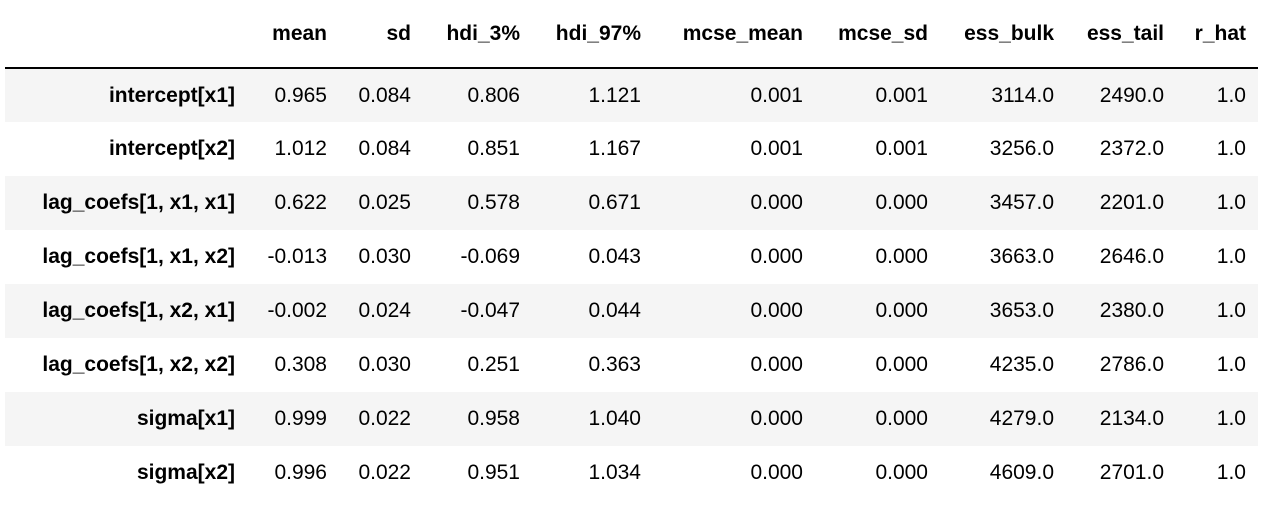 Image resolution: width=1276 pixels, height=514 pixels. What do you see at coordinates (614, 95) in the screenshot?
I see `table-cell: 1.121` at bounding box center [614, 95].